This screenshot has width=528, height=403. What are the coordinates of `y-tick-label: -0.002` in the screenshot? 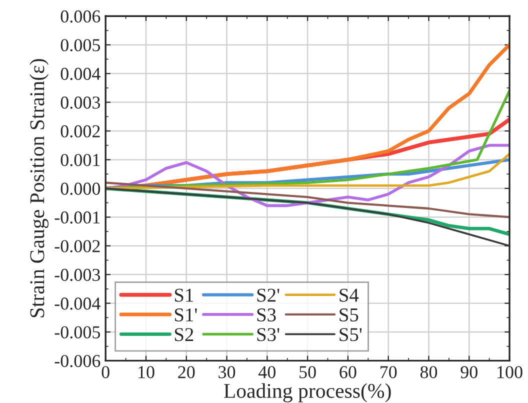 It's located at (77, 246).